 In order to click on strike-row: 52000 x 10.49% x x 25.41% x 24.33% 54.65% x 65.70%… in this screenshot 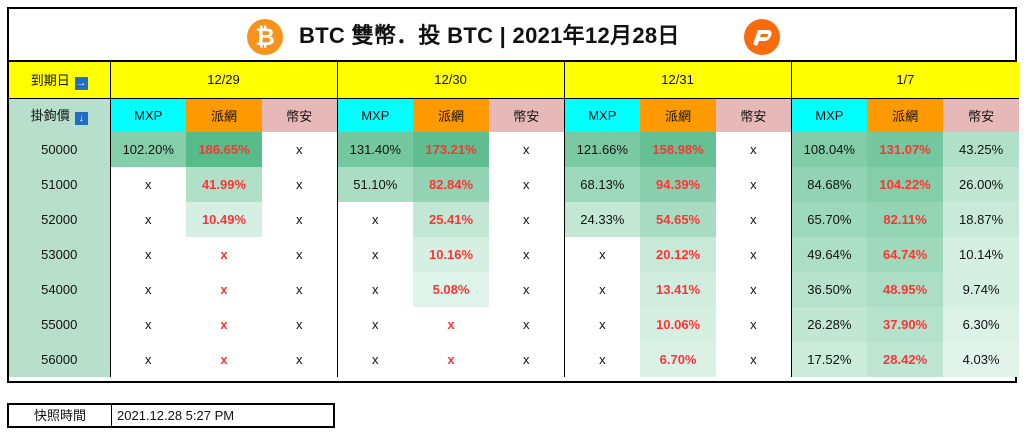, I will do `click(514, 219)`.